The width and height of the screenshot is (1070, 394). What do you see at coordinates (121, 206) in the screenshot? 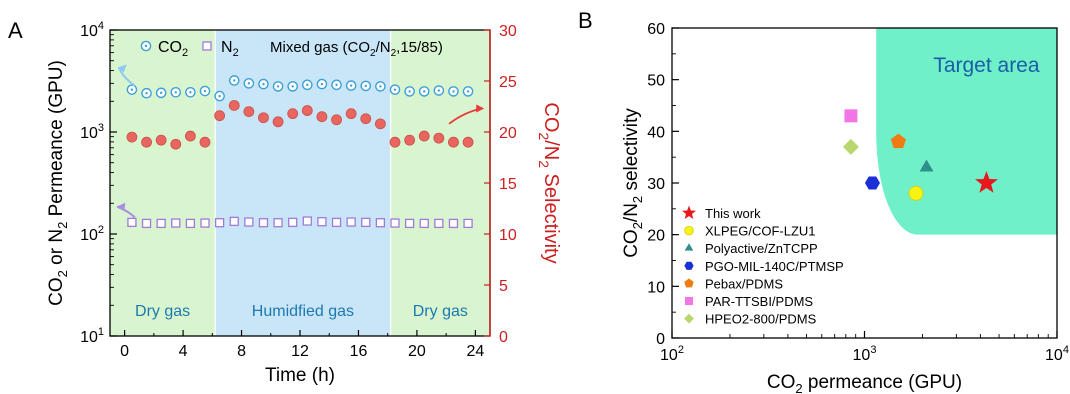
I see `n2-axis-arrow-head` at bounding box center [121, 206].